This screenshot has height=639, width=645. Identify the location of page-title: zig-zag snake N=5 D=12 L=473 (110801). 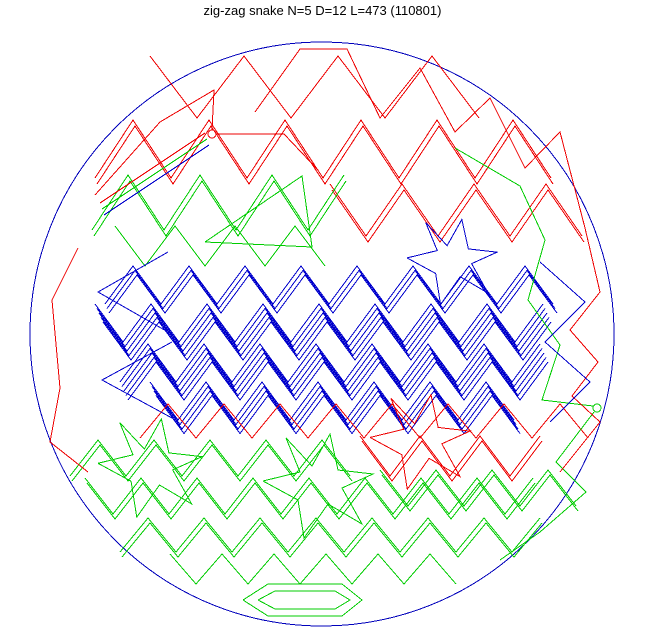
(322, 10).